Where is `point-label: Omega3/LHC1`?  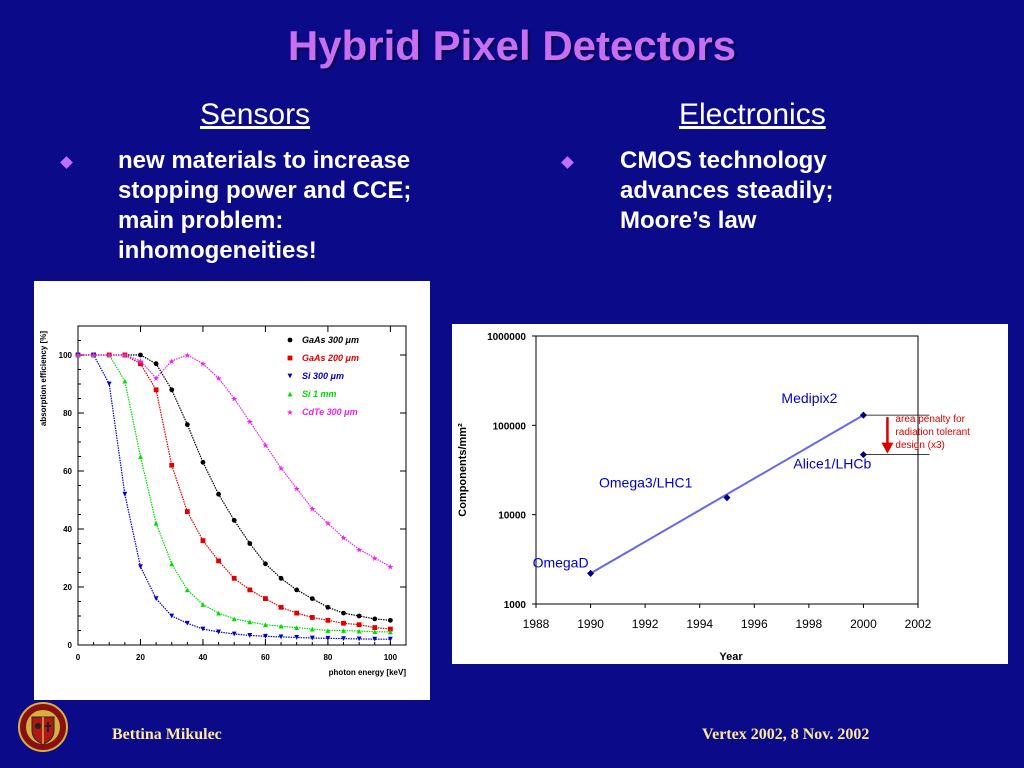 point-label: Omega3/LHC1 is located at coordinates (646, 483).